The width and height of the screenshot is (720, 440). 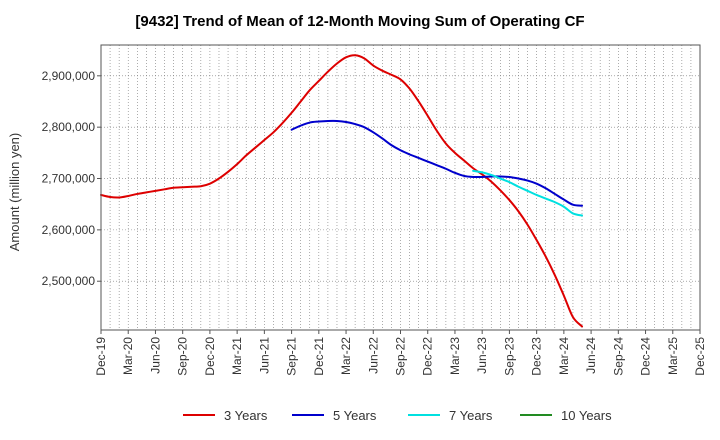 I want to click on x-tick-label: Mar-20, so click(x=128, y=356).